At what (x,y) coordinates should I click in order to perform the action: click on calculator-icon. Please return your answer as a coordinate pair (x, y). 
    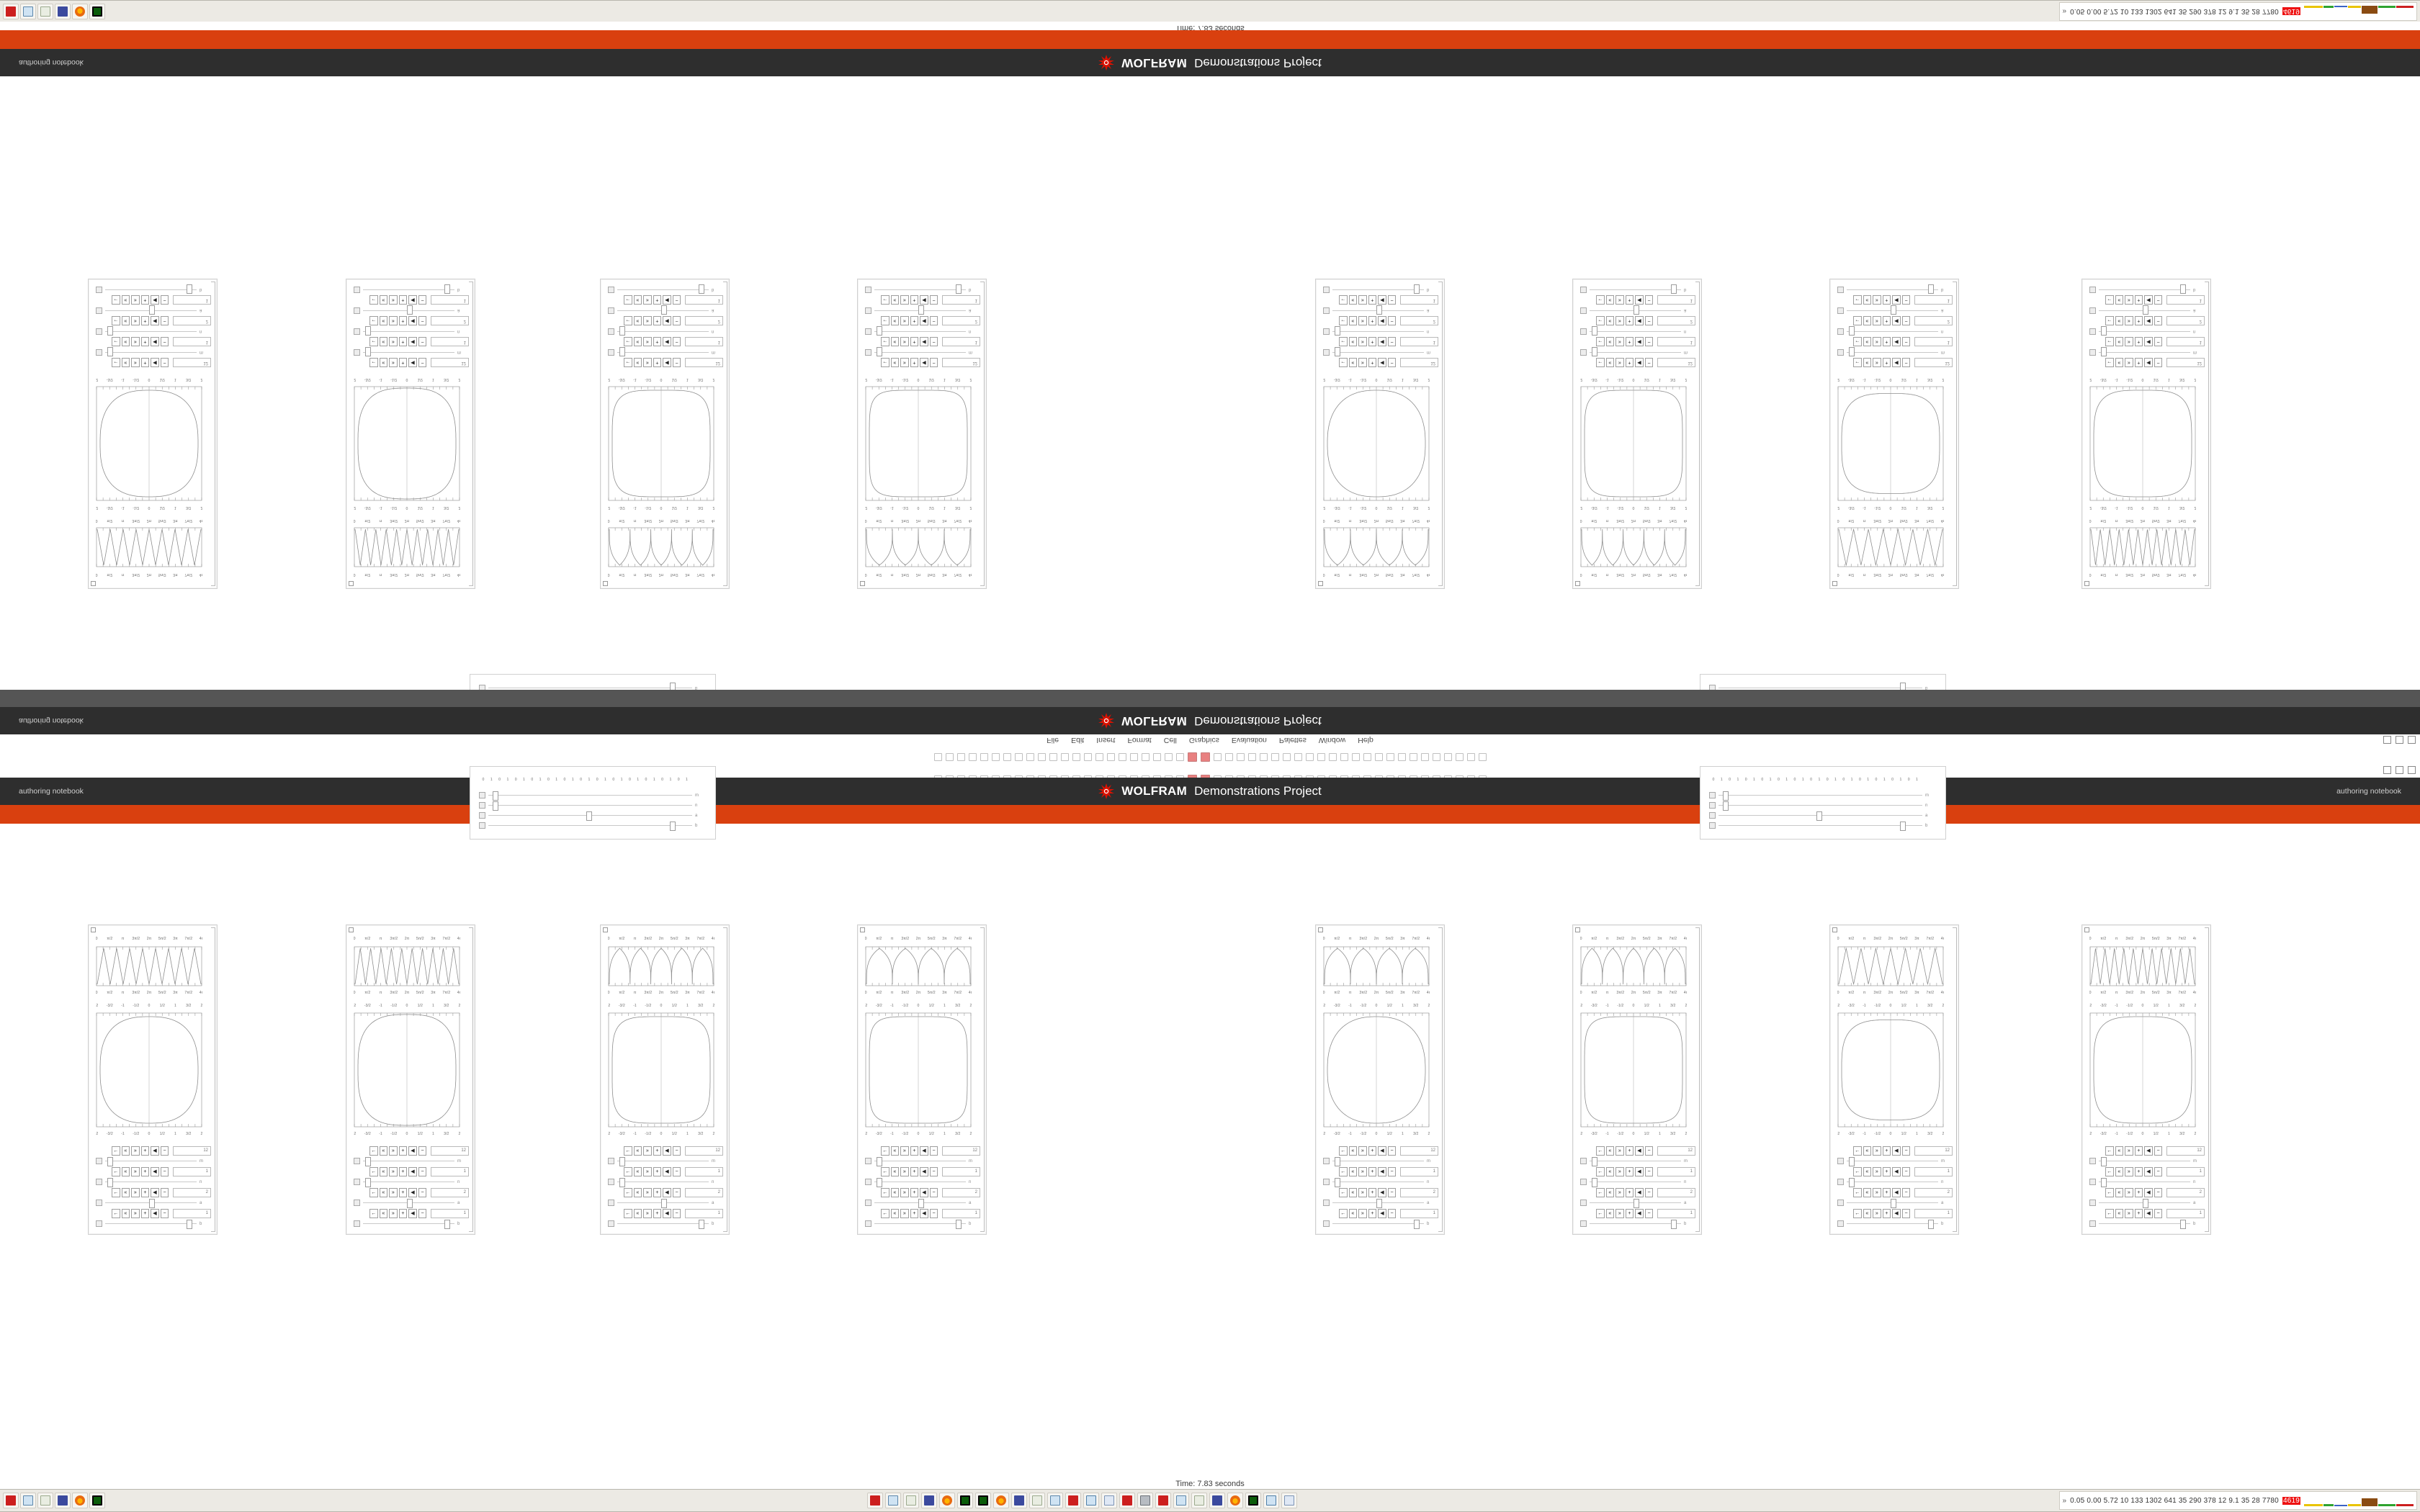
    Looking at the image, I should click on (28, 1500).